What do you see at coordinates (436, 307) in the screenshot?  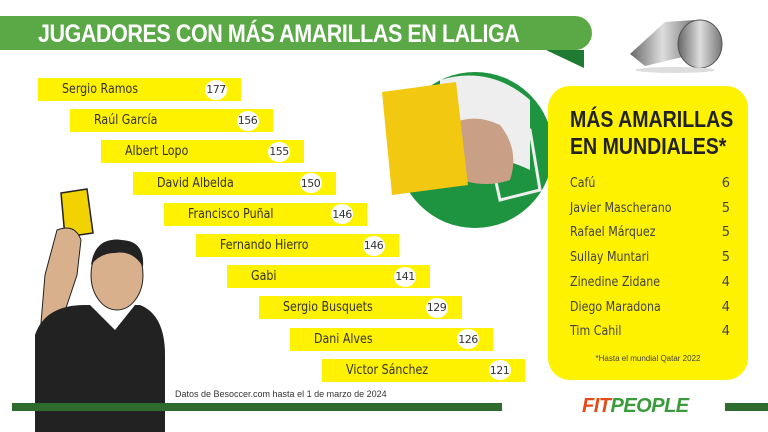 I see `card-count: 129` at bounding box center [436, 307].